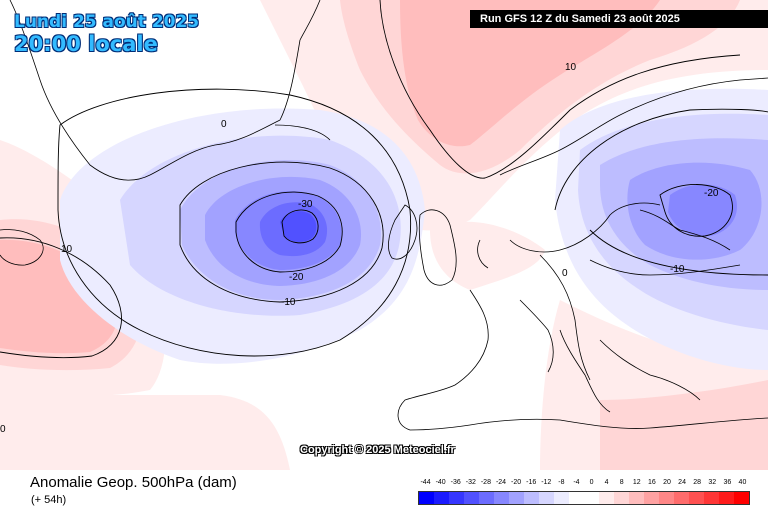  I want to click on color-scale-label: -28, so click(485, 482).